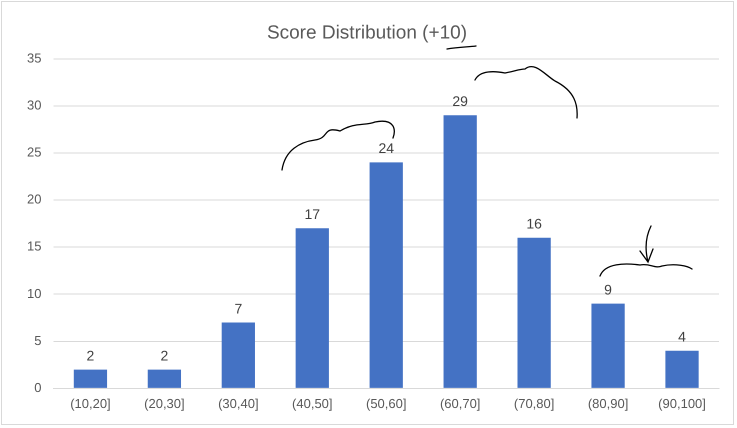 The image size is (737, 428). What do you see at coordinates (608, 403) in the screenshot?
I see `x-tick-label: (80,90]` at bounding box center [608, 403].